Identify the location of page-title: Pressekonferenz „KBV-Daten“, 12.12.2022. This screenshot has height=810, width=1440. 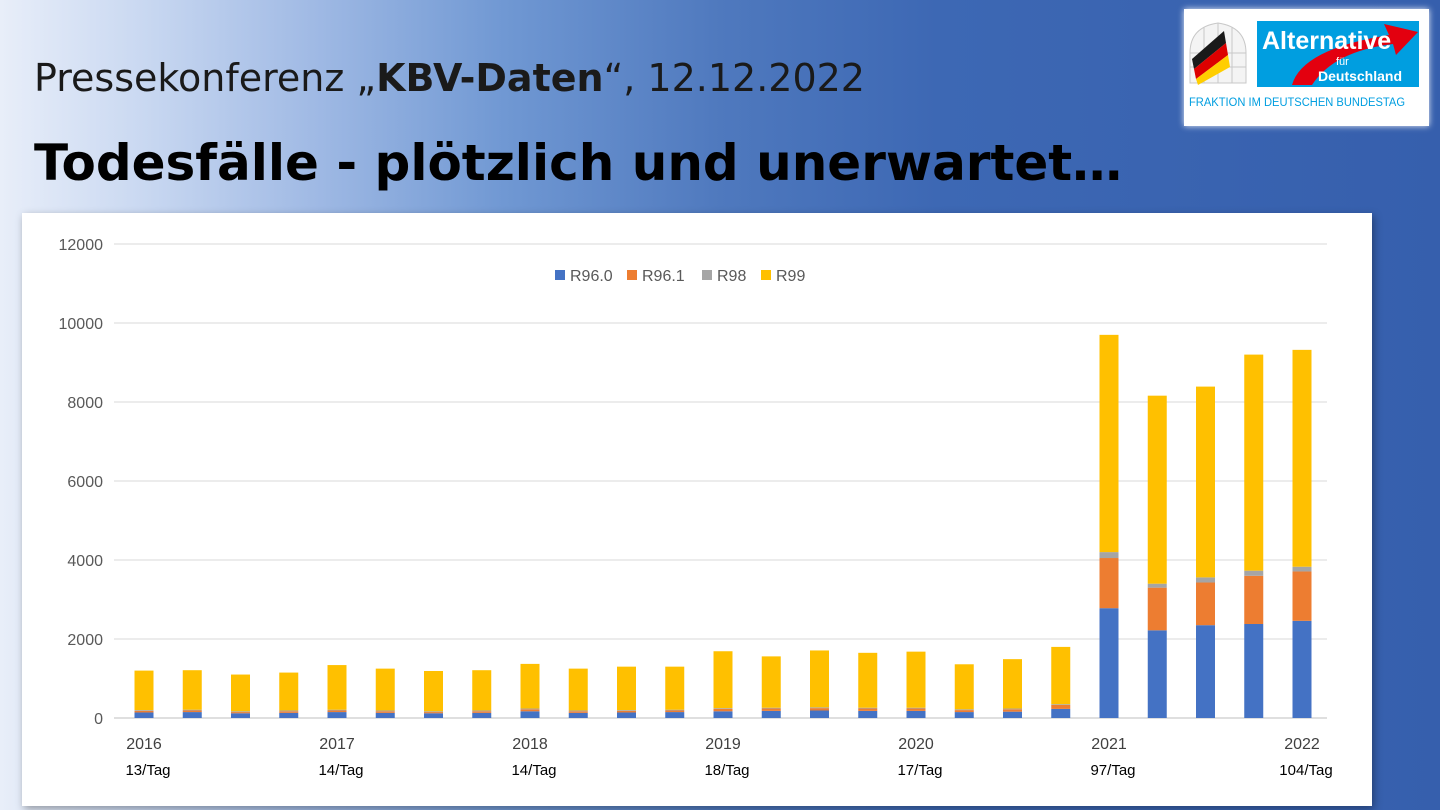
(449, 78).